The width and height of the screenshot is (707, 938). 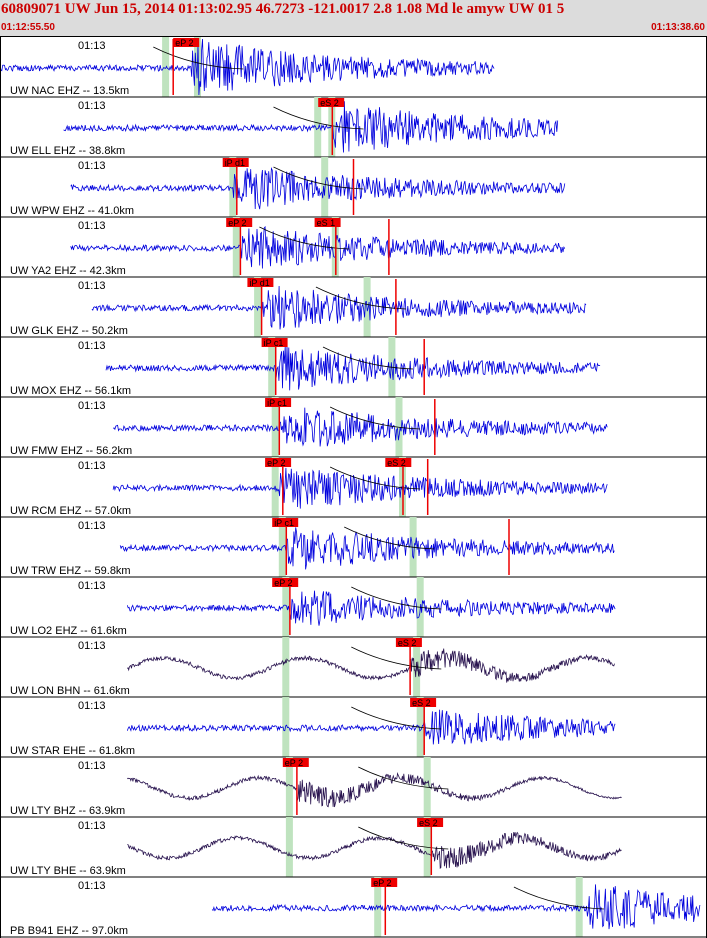 I want to click on station-label: UW YA2 EHZ -- 42.3km, so click(x=68, y=271).